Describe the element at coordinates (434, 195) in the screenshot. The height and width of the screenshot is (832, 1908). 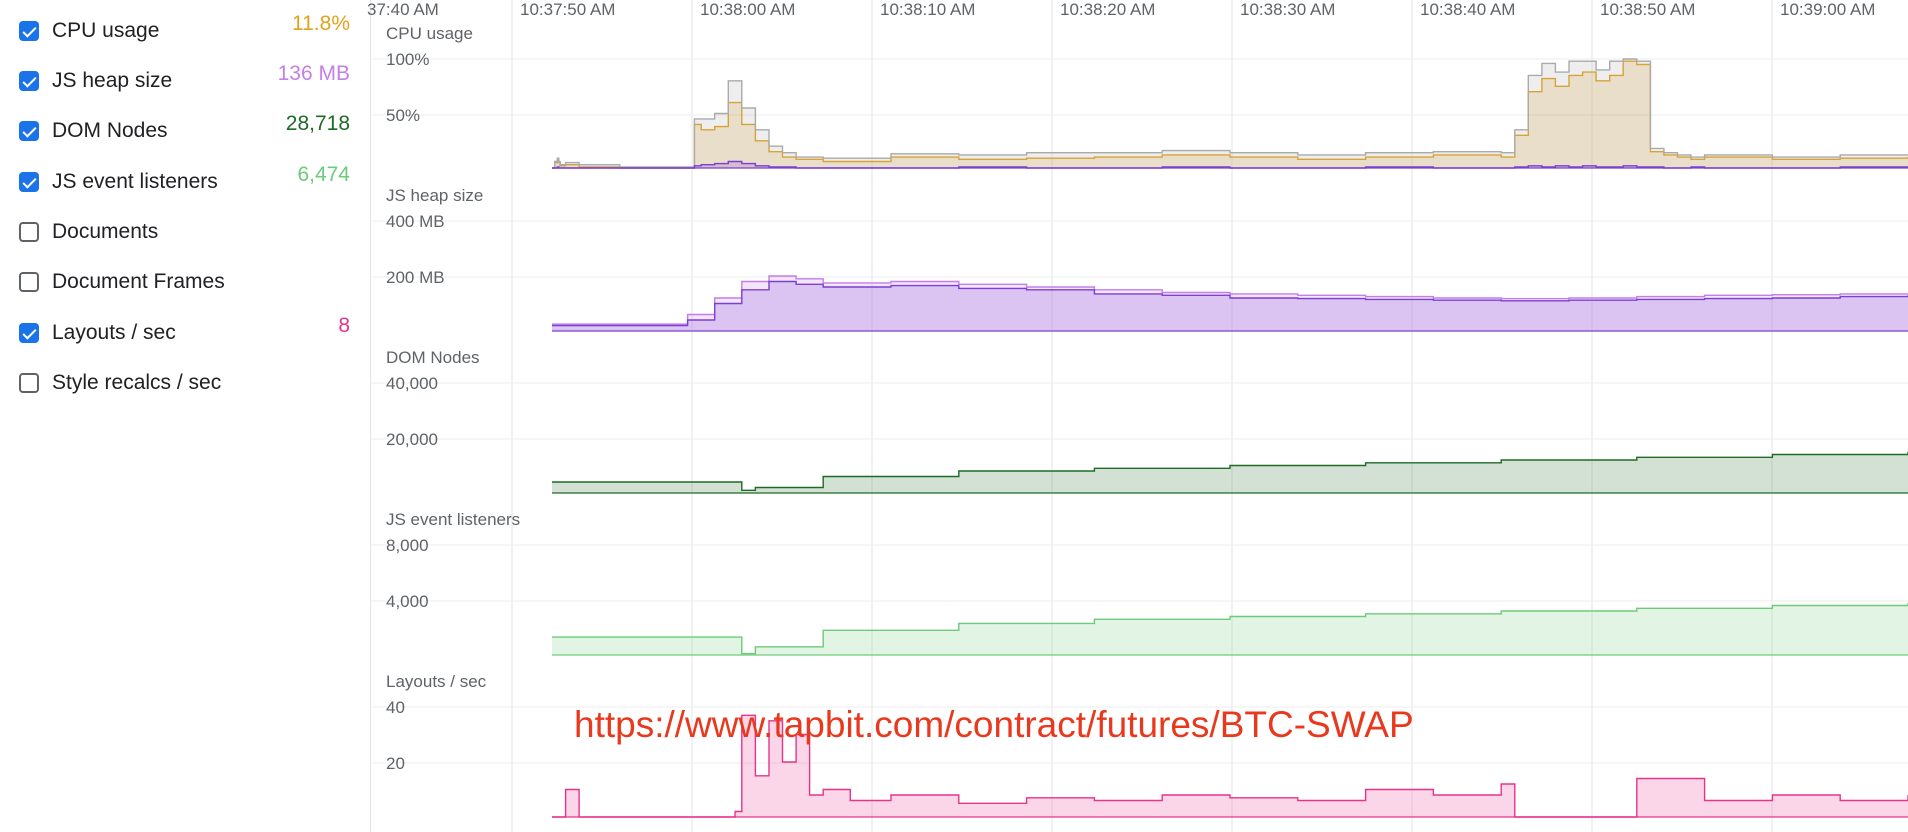
I see `panel-title: JS heap size` at that location.